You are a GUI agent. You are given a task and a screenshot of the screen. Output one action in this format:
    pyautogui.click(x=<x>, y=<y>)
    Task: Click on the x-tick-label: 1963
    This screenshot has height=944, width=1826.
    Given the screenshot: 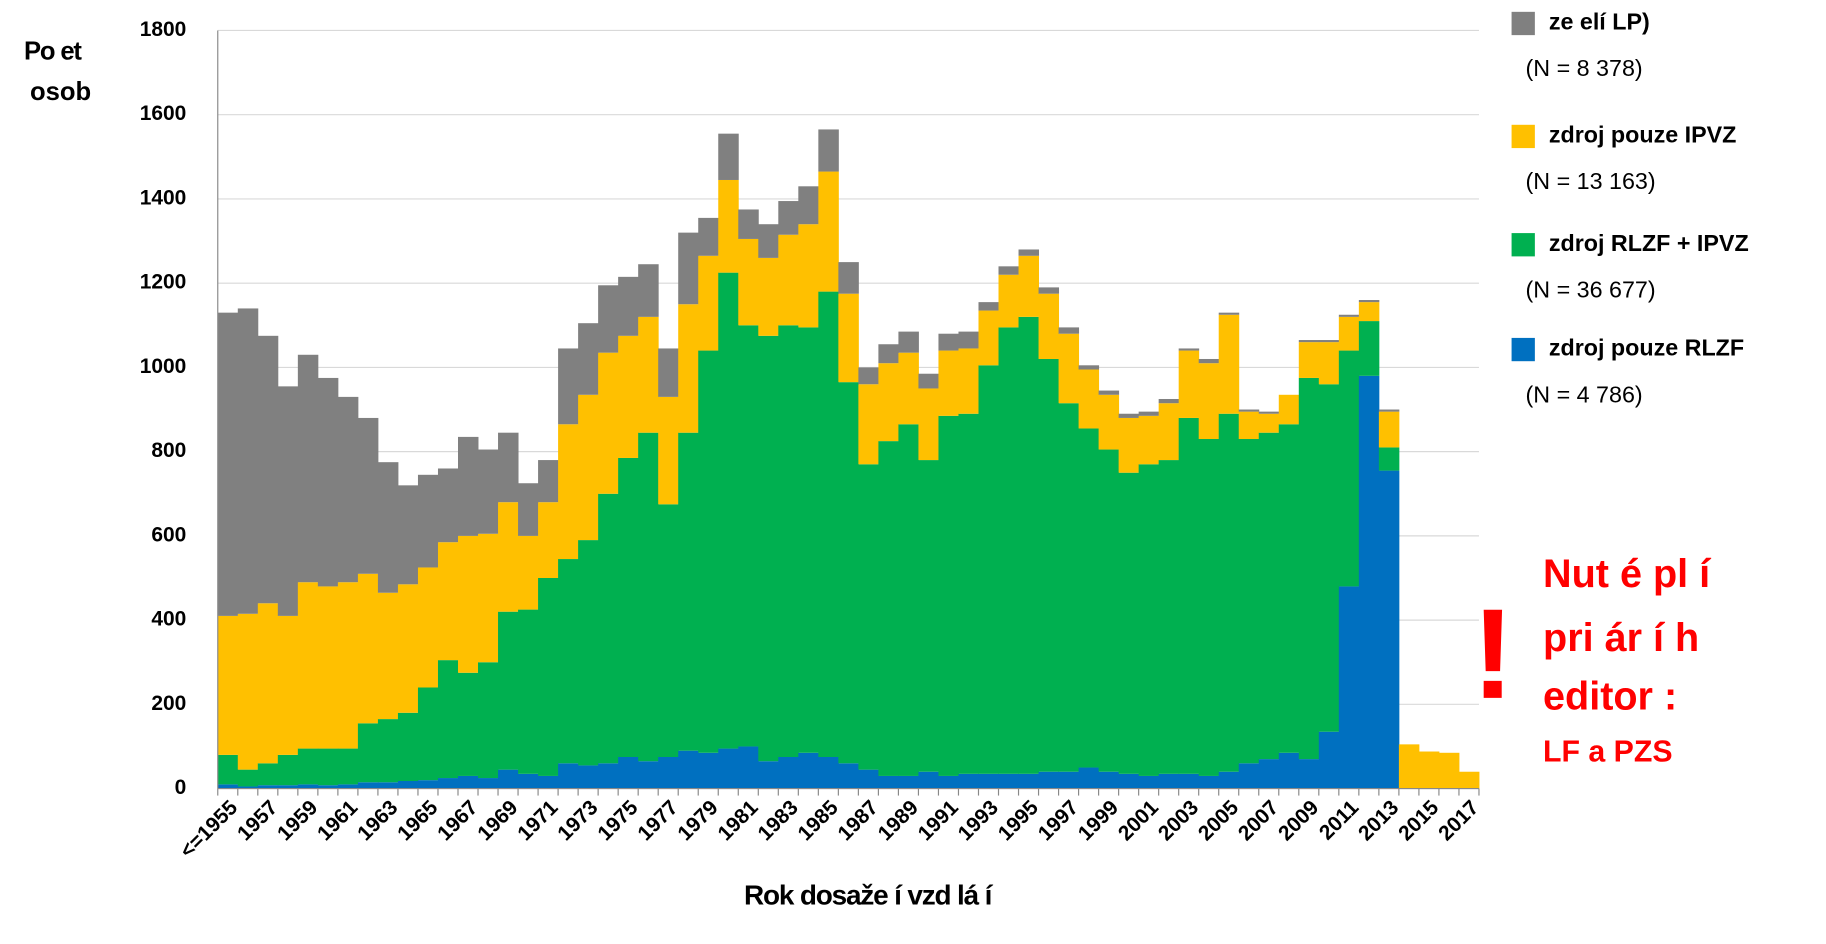 What is the action you would take?
    pyautogui.click(x=377, y=820)
    